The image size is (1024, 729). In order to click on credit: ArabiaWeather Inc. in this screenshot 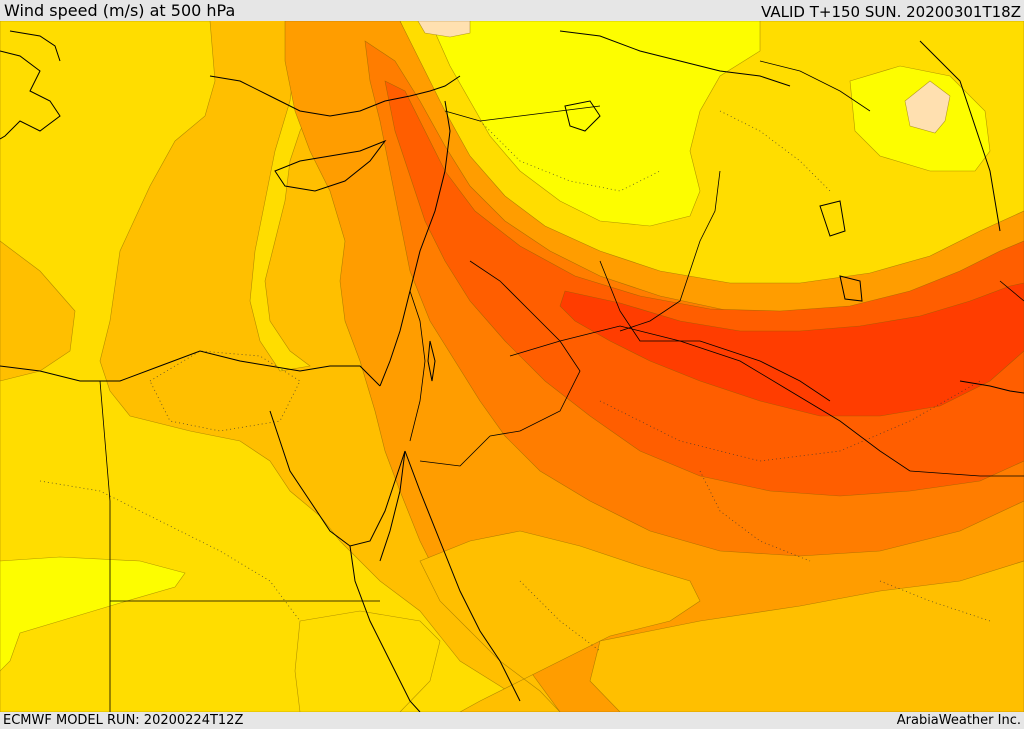, I will do `click(958, 720)`.